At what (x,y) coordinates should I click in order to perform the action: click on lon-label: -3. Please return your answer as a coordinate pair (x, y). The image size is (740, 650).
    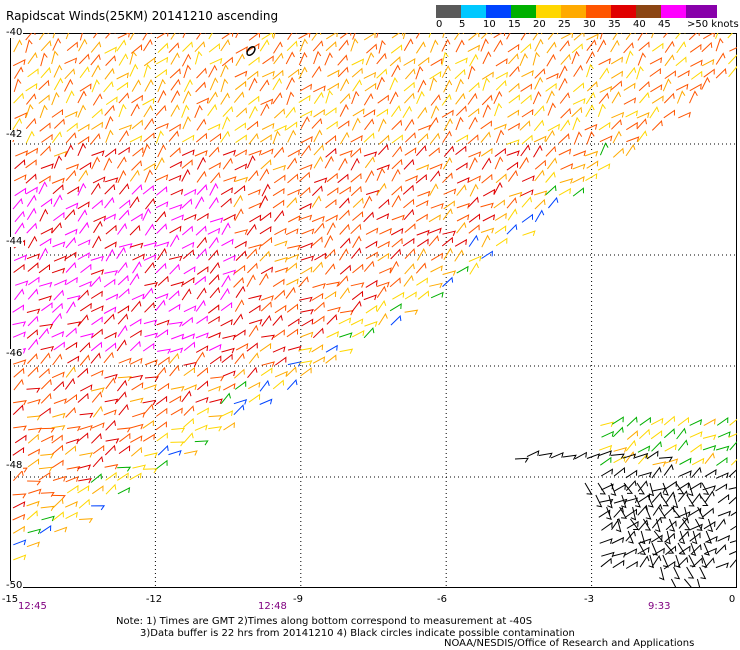
    Looking at the image, I should click on (589, 599).